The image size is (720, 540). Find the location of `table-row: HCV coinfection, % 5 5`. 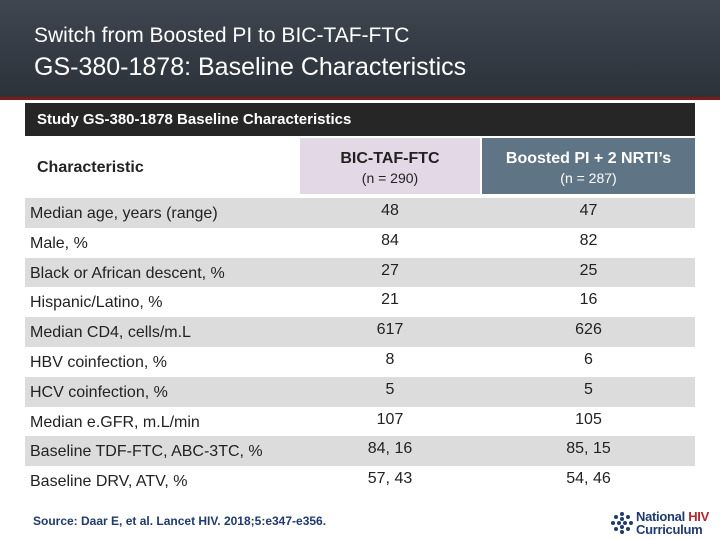

table-row: HCV coinfection, % 5 5 is located at coordinates (360, 391).